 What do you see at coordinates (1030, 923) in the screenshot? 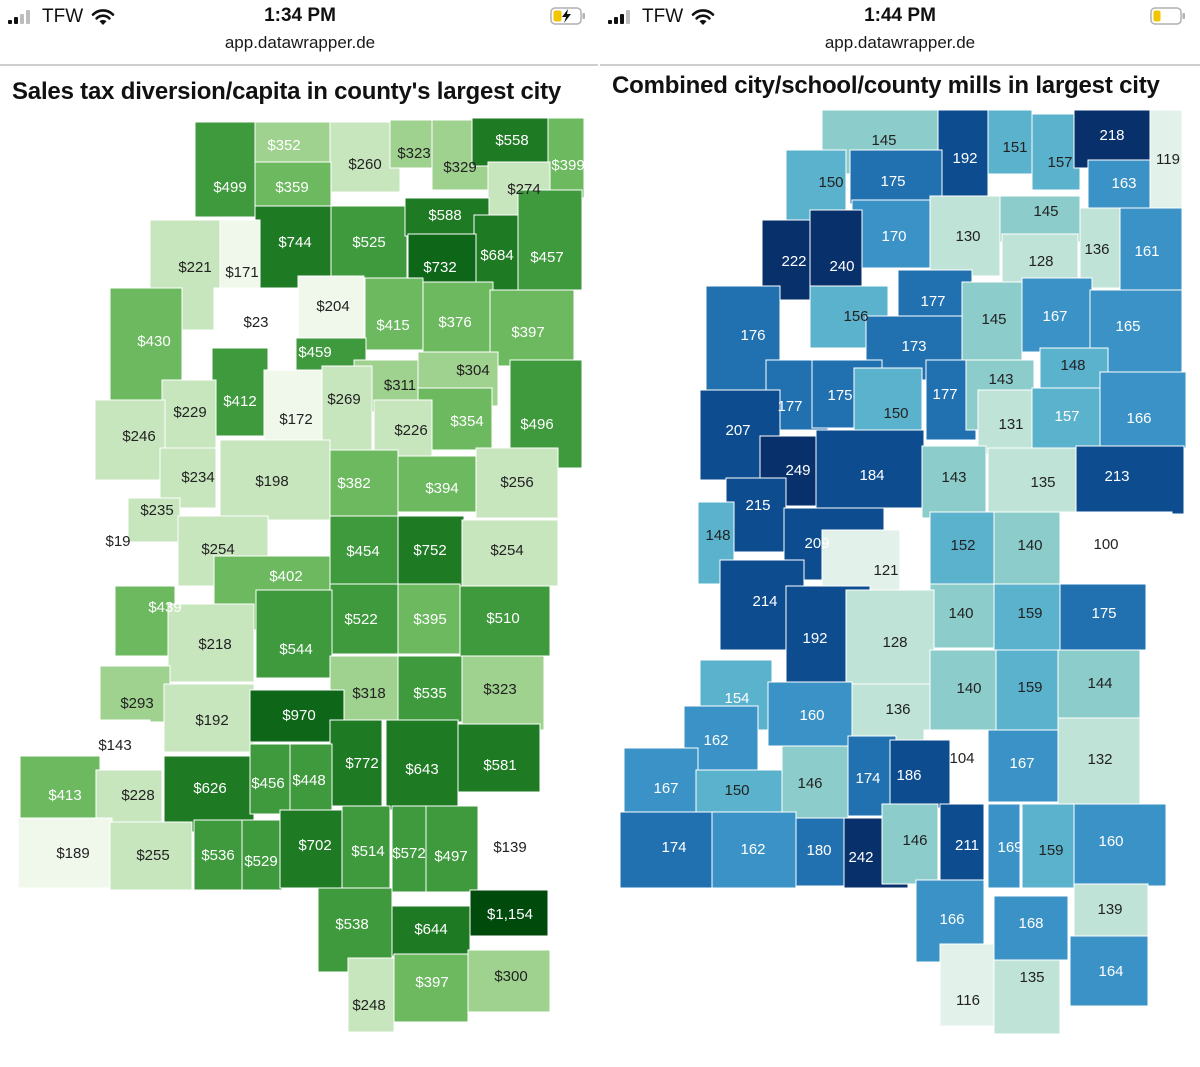
I see `county-value-label: 168` at bounding box center [1030, 923].